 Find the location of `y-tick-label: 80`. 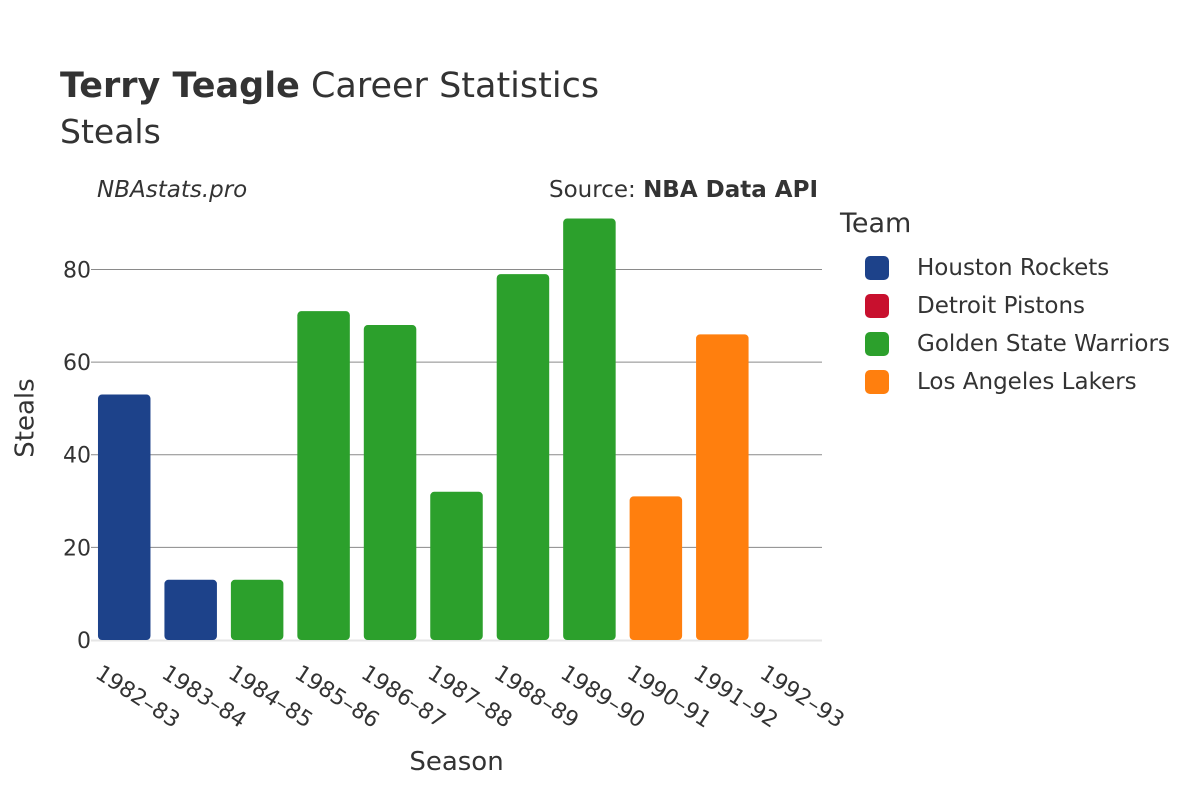

y-tick-label: 80 is located at coordinates (77, 270).